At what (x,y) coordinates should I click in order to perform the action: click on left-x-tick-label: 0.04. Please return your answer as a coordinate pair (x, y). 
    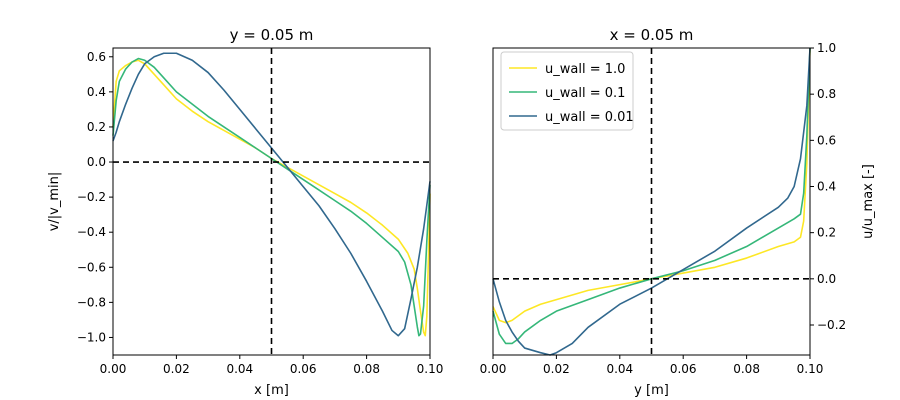
    Looking at the image, I should click on (239, 369).